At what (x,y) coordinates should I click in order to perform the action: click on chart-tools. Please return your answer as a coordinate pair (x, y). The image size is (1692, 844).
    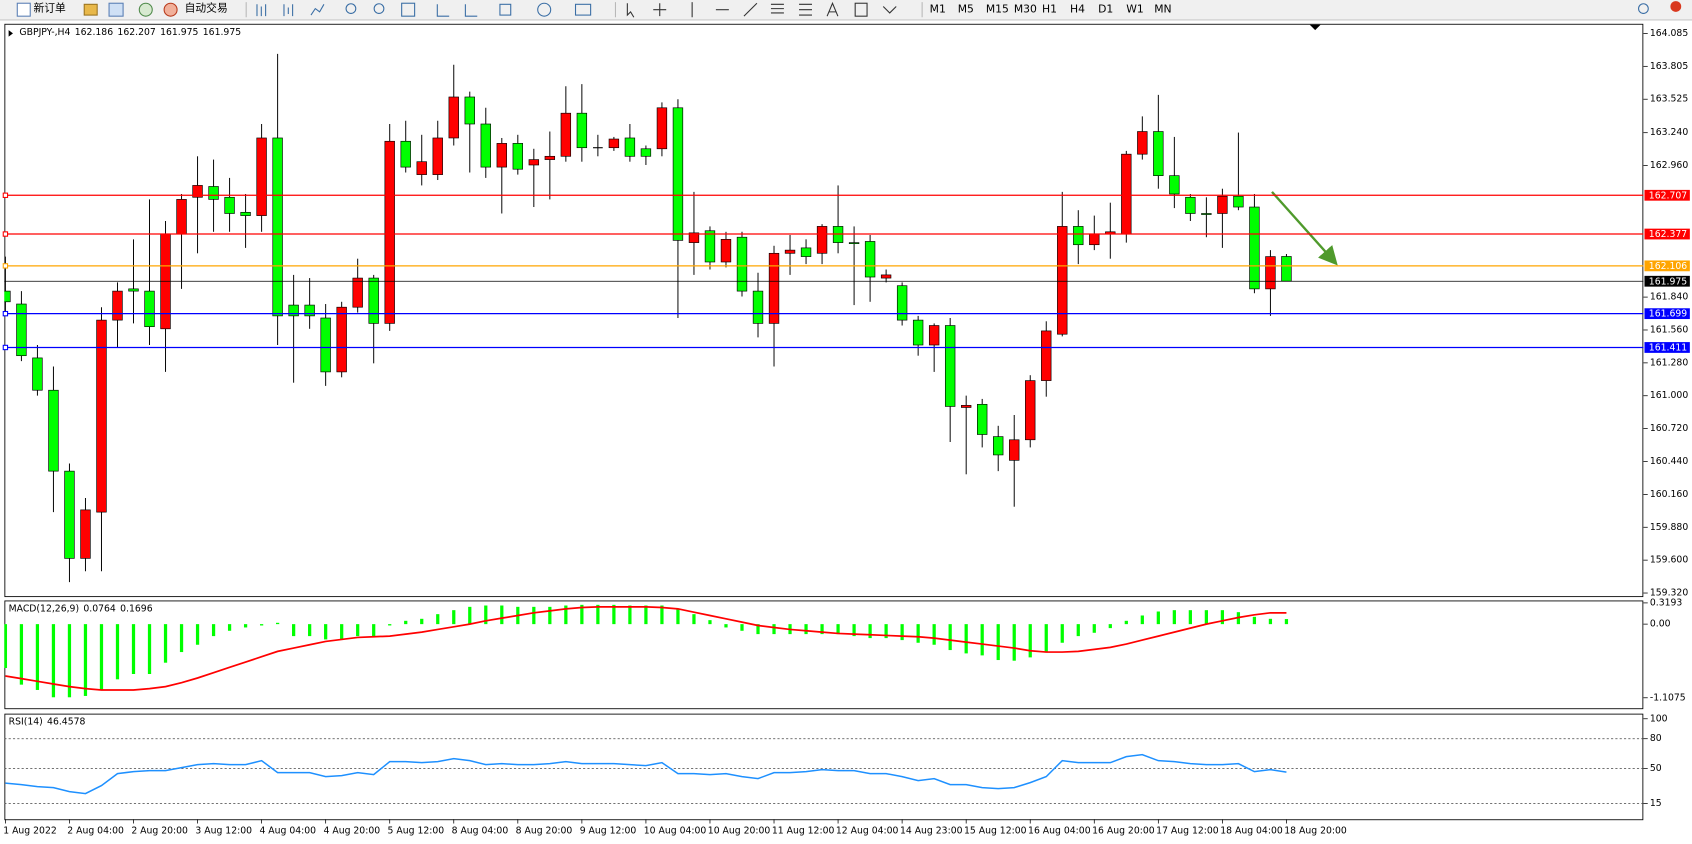
    Looking at the image, I should click on (424, 9).